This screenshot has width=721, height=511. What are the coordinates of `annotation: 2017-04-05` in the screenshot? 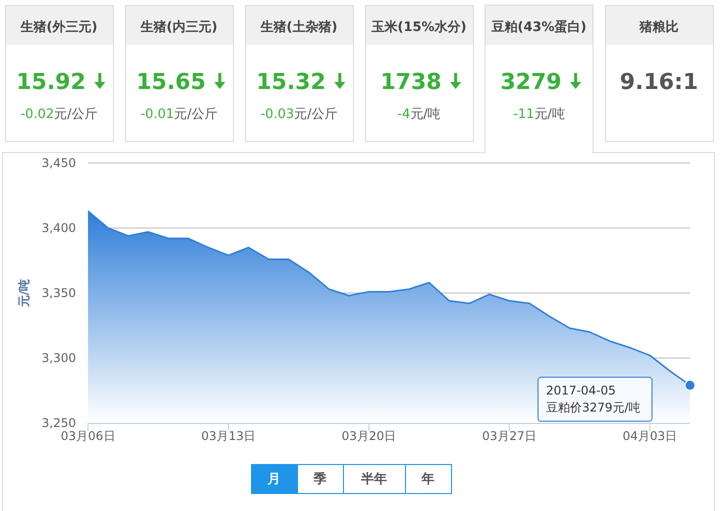 It's located at (581, 390).